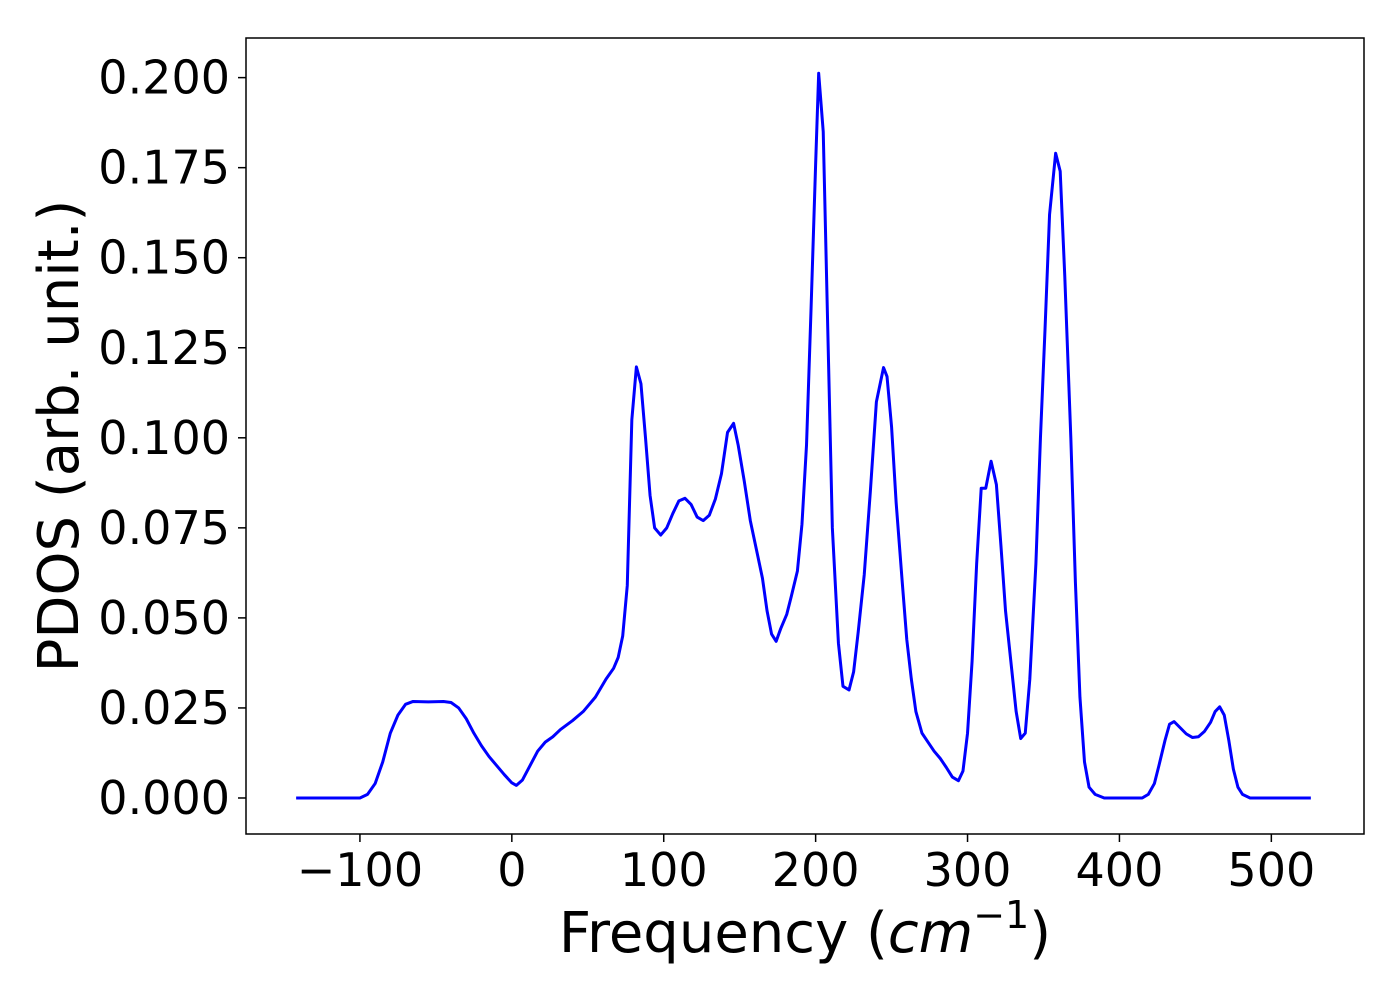  What do you see at coordinates (930, 933) in the screenshot?
I see `x-label-unit: cm` at bounding box center [930, 933].